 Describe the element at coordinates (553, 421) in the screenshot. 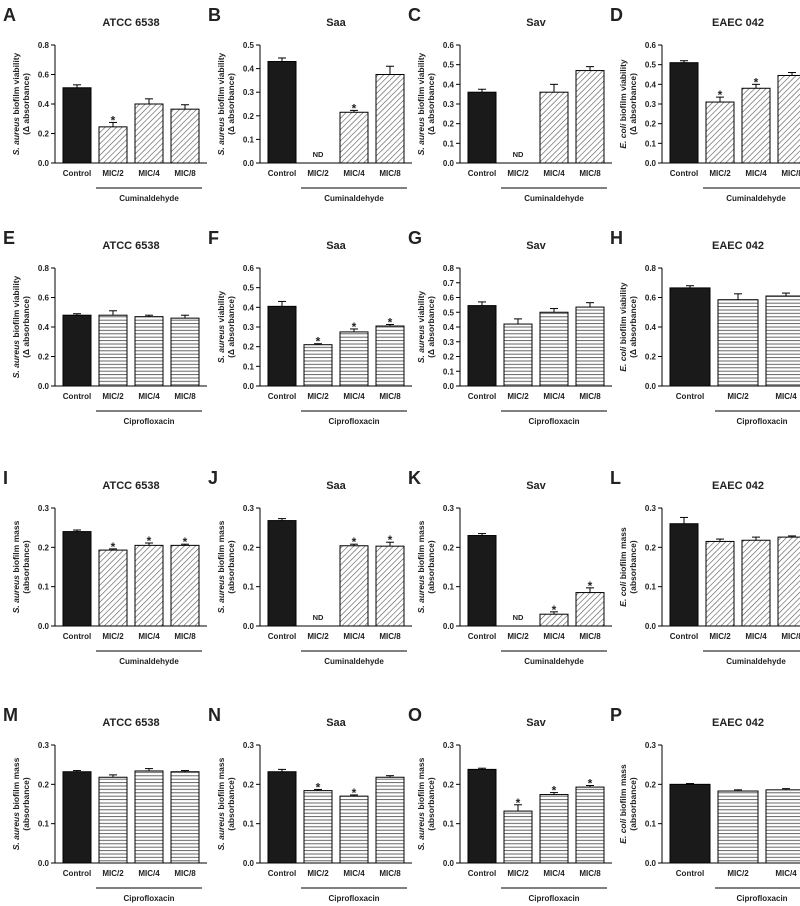

I see `treatment-label: Ciprofloxacin` at that location.